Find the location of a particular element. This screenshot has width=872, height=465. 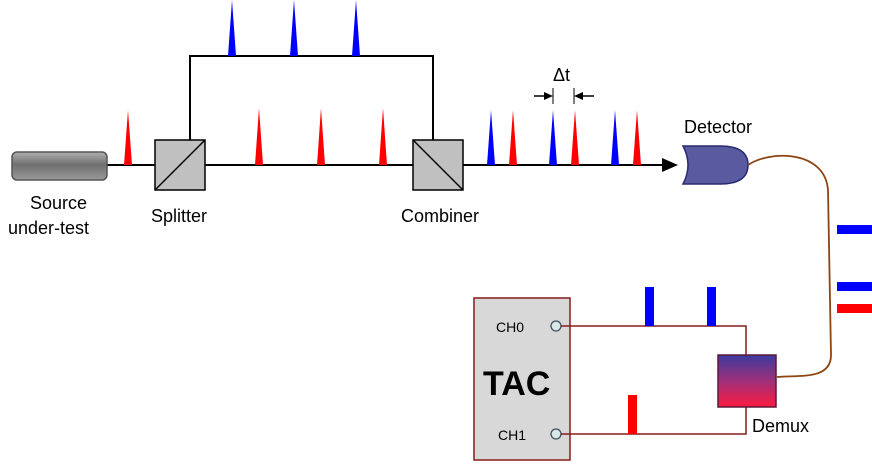

pulse-input-red is located at coordinates (128, 137).